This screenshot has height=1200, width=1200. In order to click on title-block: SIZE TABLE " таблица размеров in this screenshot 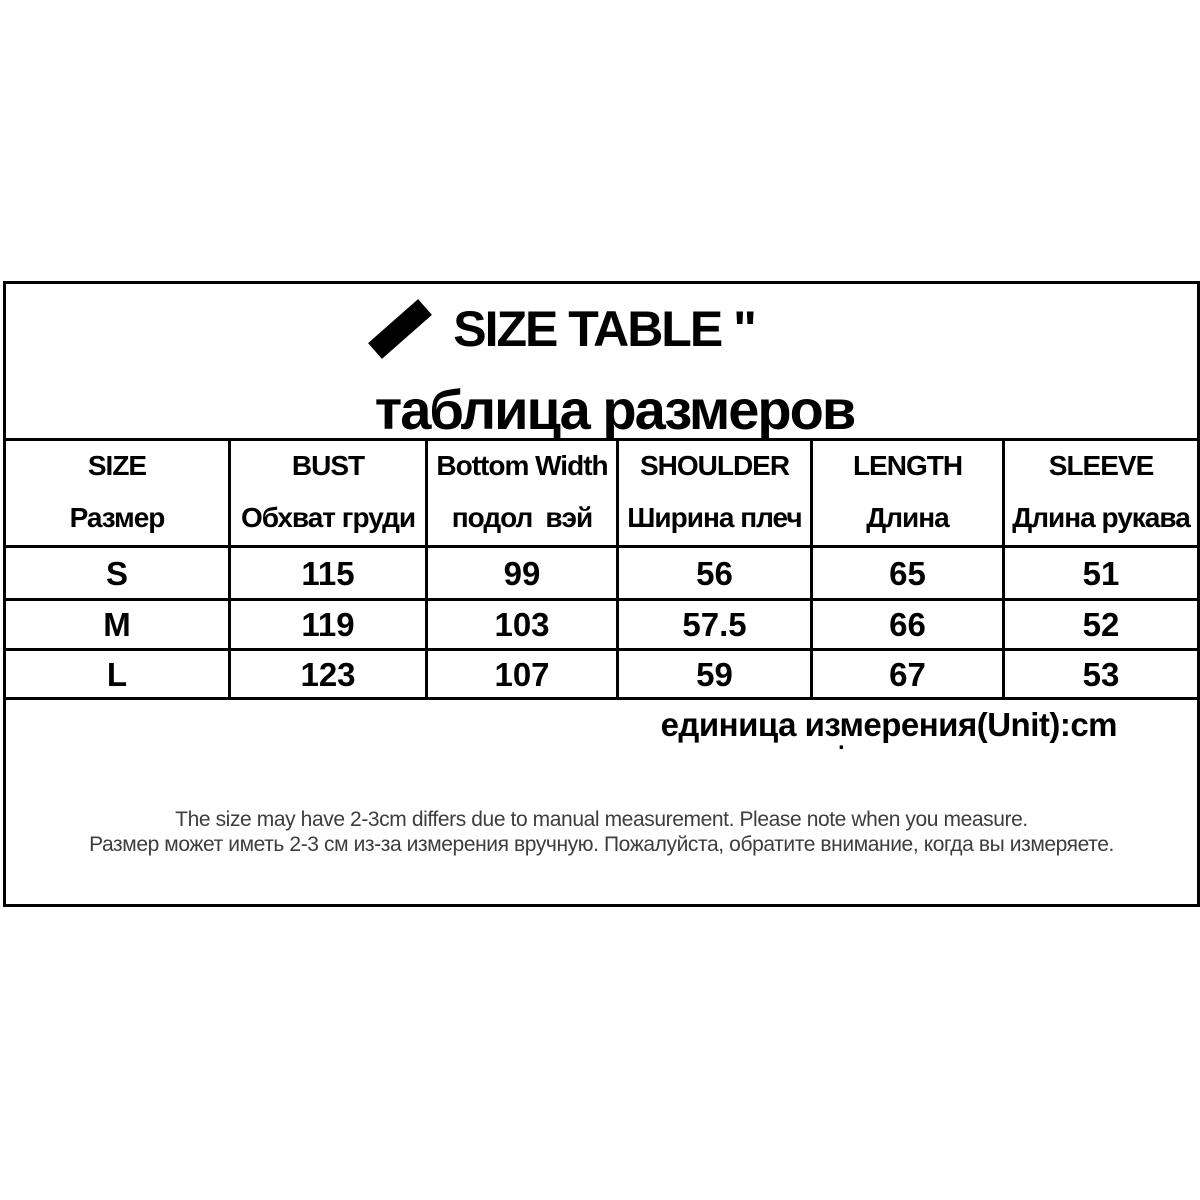, I will do `click(601, 361)`.